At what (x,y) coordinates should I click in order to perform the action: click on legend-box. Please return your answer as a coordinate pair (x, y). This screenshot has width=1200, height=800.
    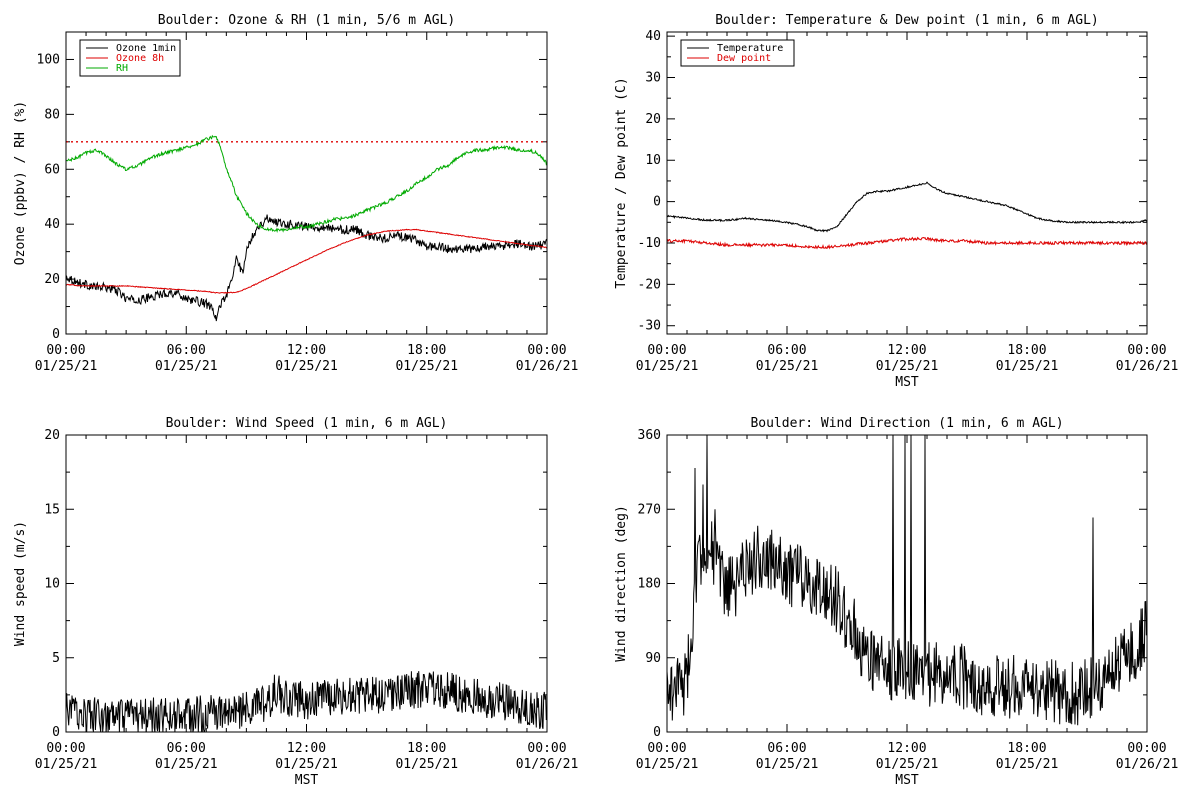
    Looking at the image, I should click on (737, 53).